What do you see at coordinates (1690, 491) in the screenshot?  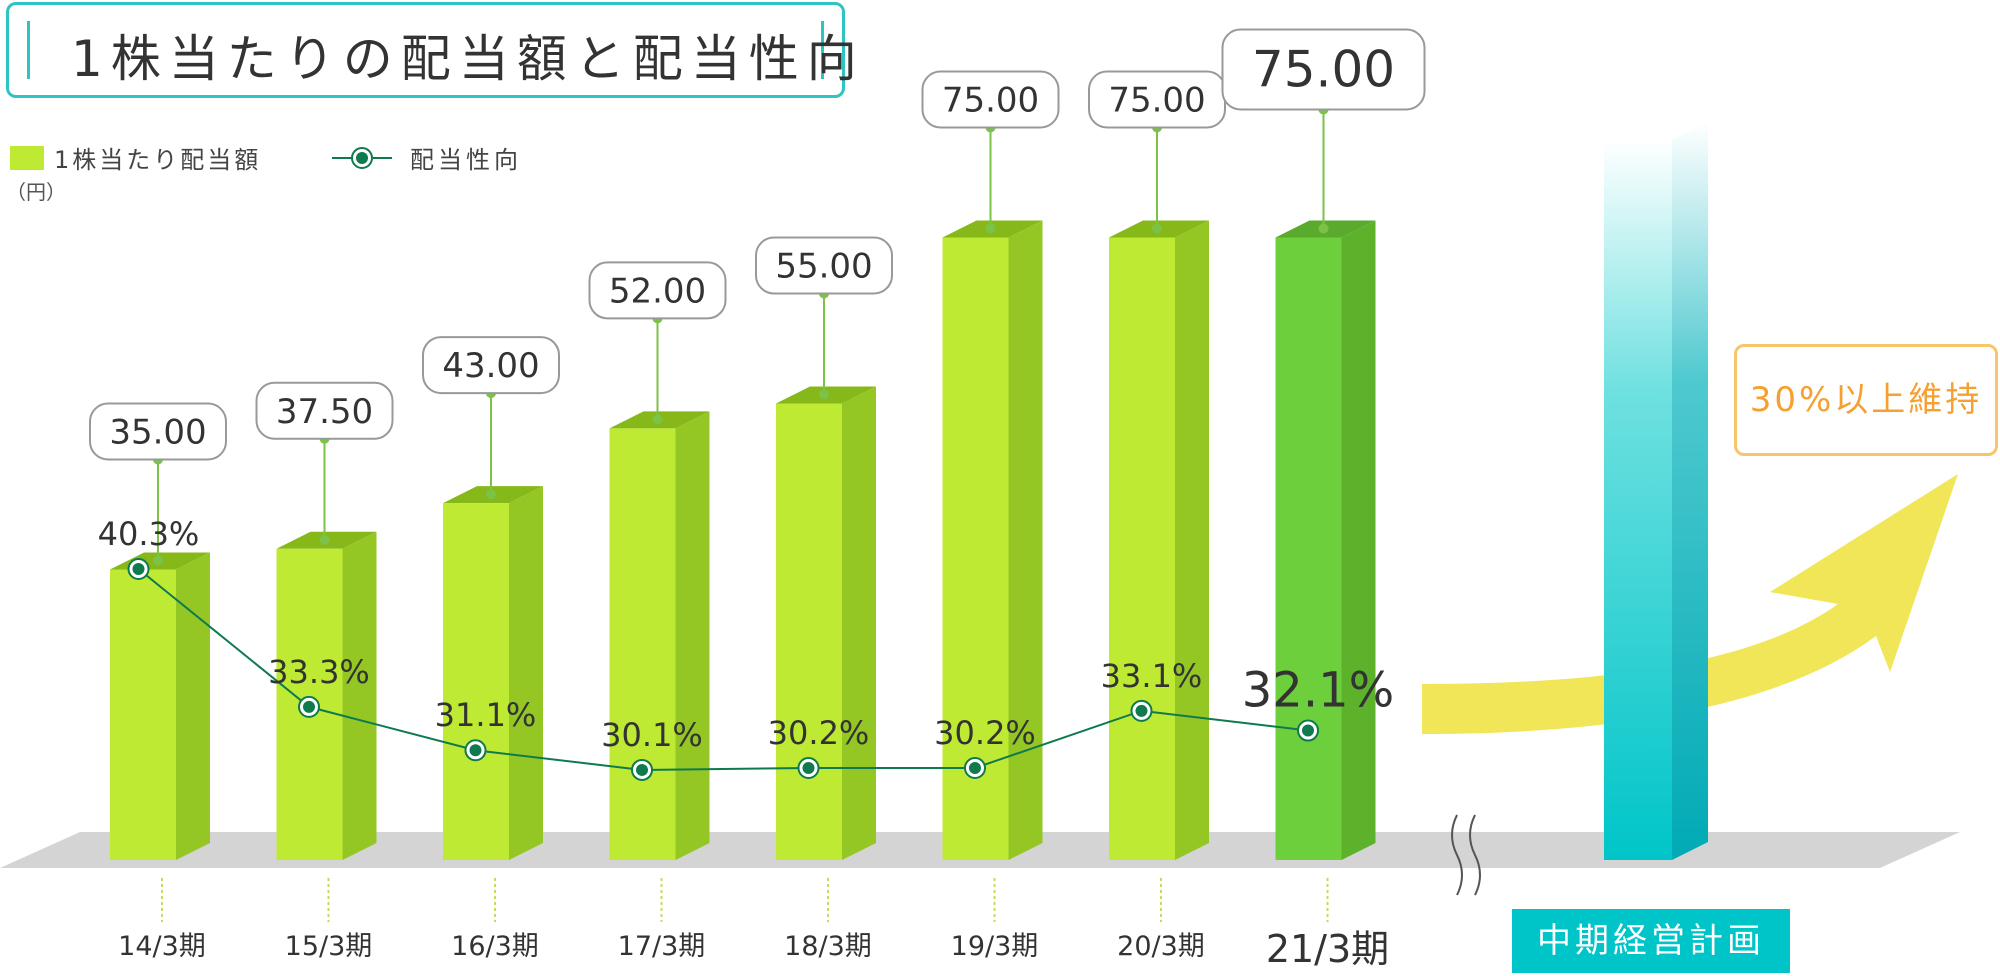 I see `plan-column-side` at bounding box center [1690, 491].